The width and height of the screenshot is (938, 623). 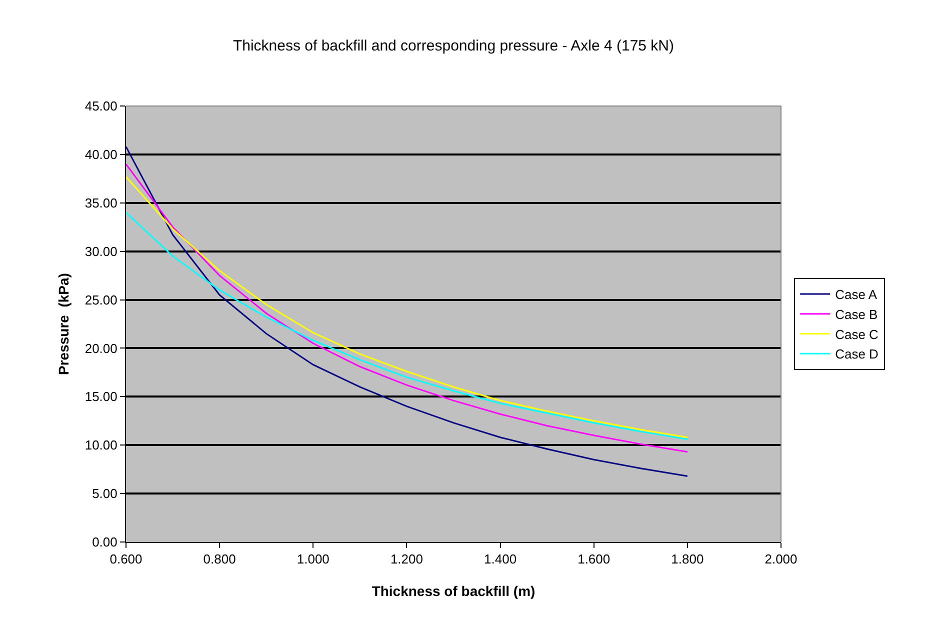 What do you see at coordinates (105, 542) in the screenshot?
I see `y-tick-label: 0.00` at bounding box center [105, 542].